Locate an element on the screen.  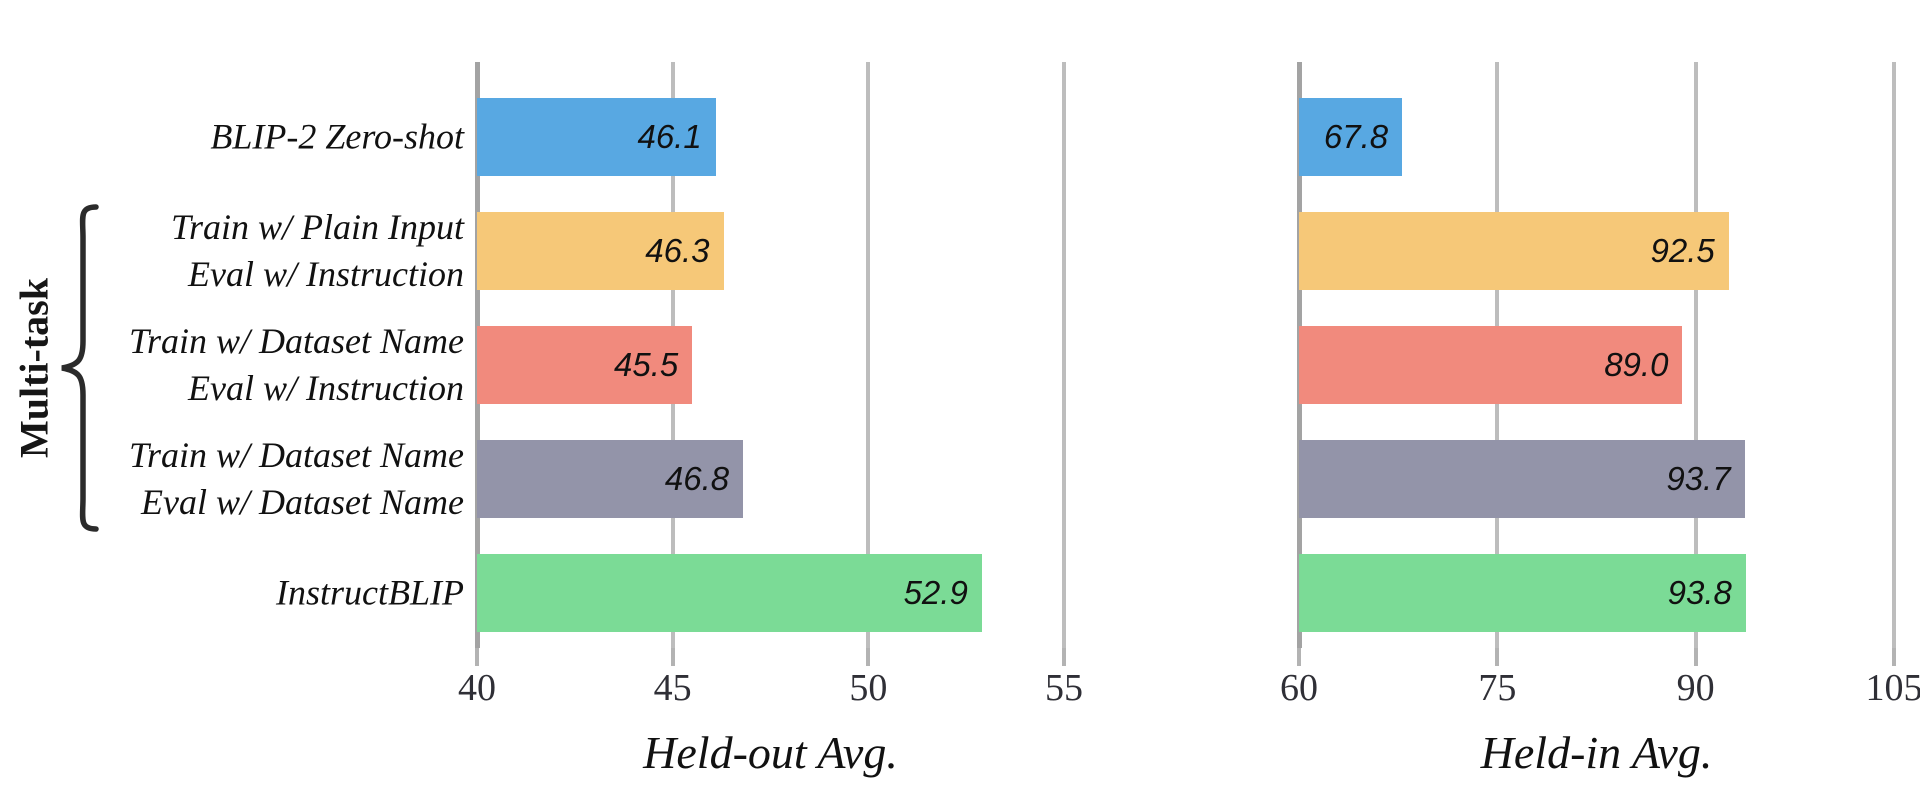
bar-row-1: 46.3 is located at coordinates (600, 251).